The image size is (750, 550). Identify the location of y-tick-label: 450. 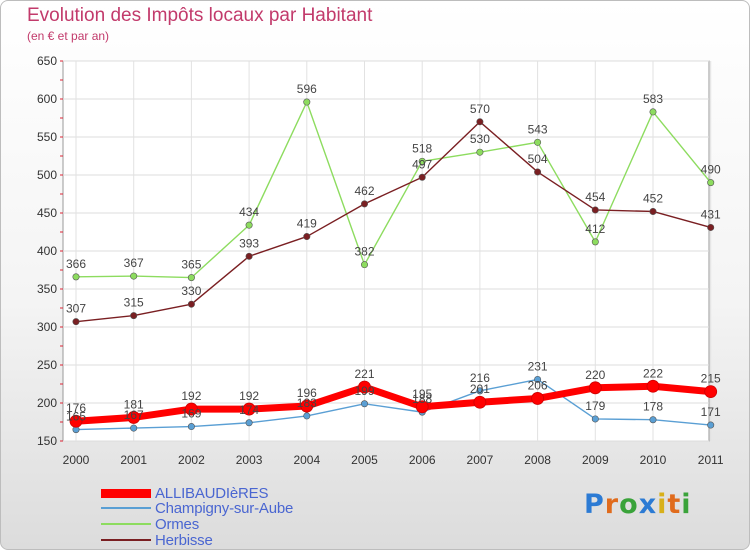
(47, 213).